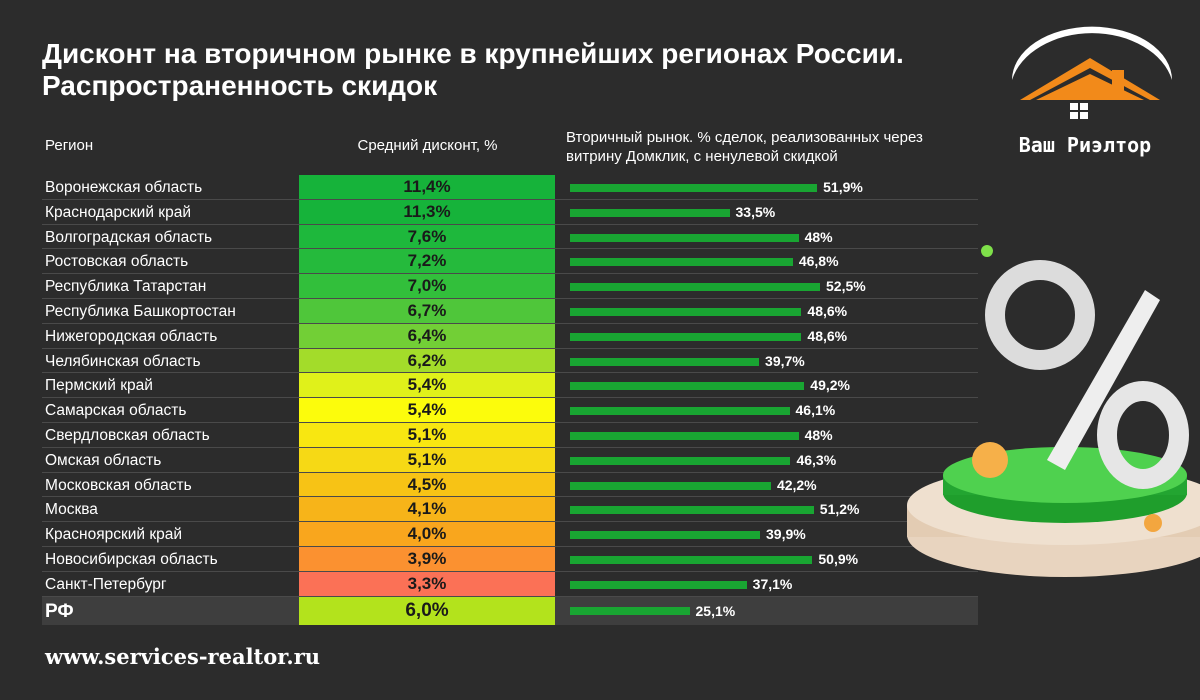 Image resolution: width=1200 pixels, height=700 pixels. Describe the element at coordinates (99, 386) in the screenshot. I see `region-label: Пермский край` at that location.